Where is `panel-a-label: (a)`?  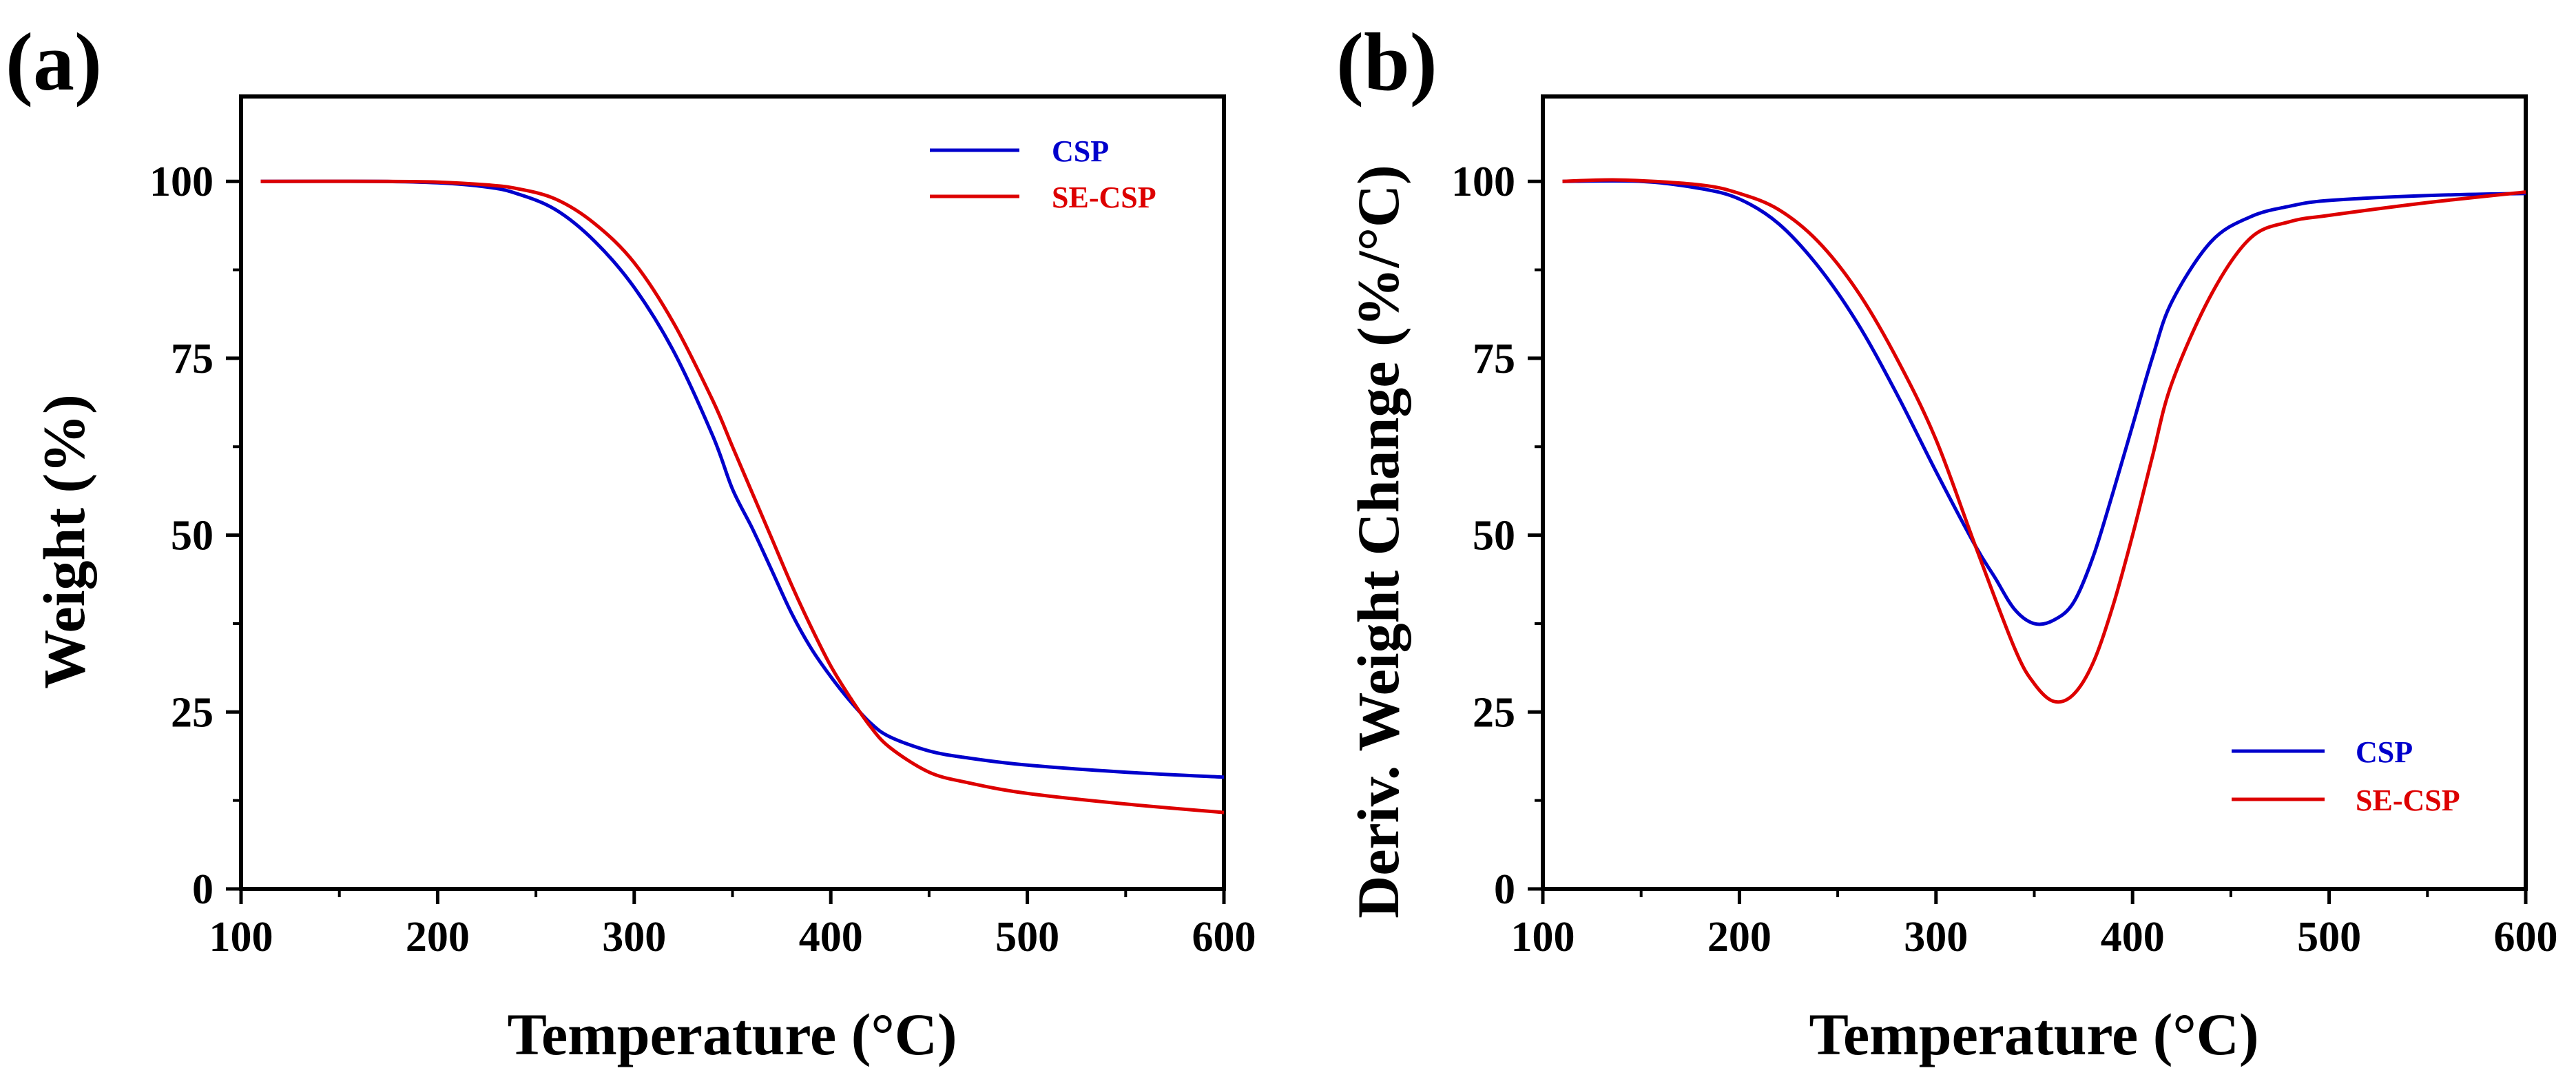 panel-a-label: (a) is located at coordinates (54, 62).